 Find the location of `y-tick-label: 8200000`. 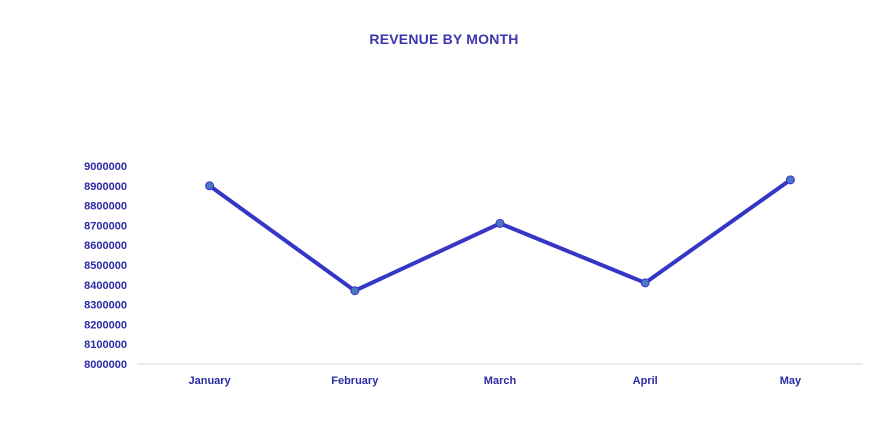

y-tick-label: 8200000 is located at coordinates (105, 325).